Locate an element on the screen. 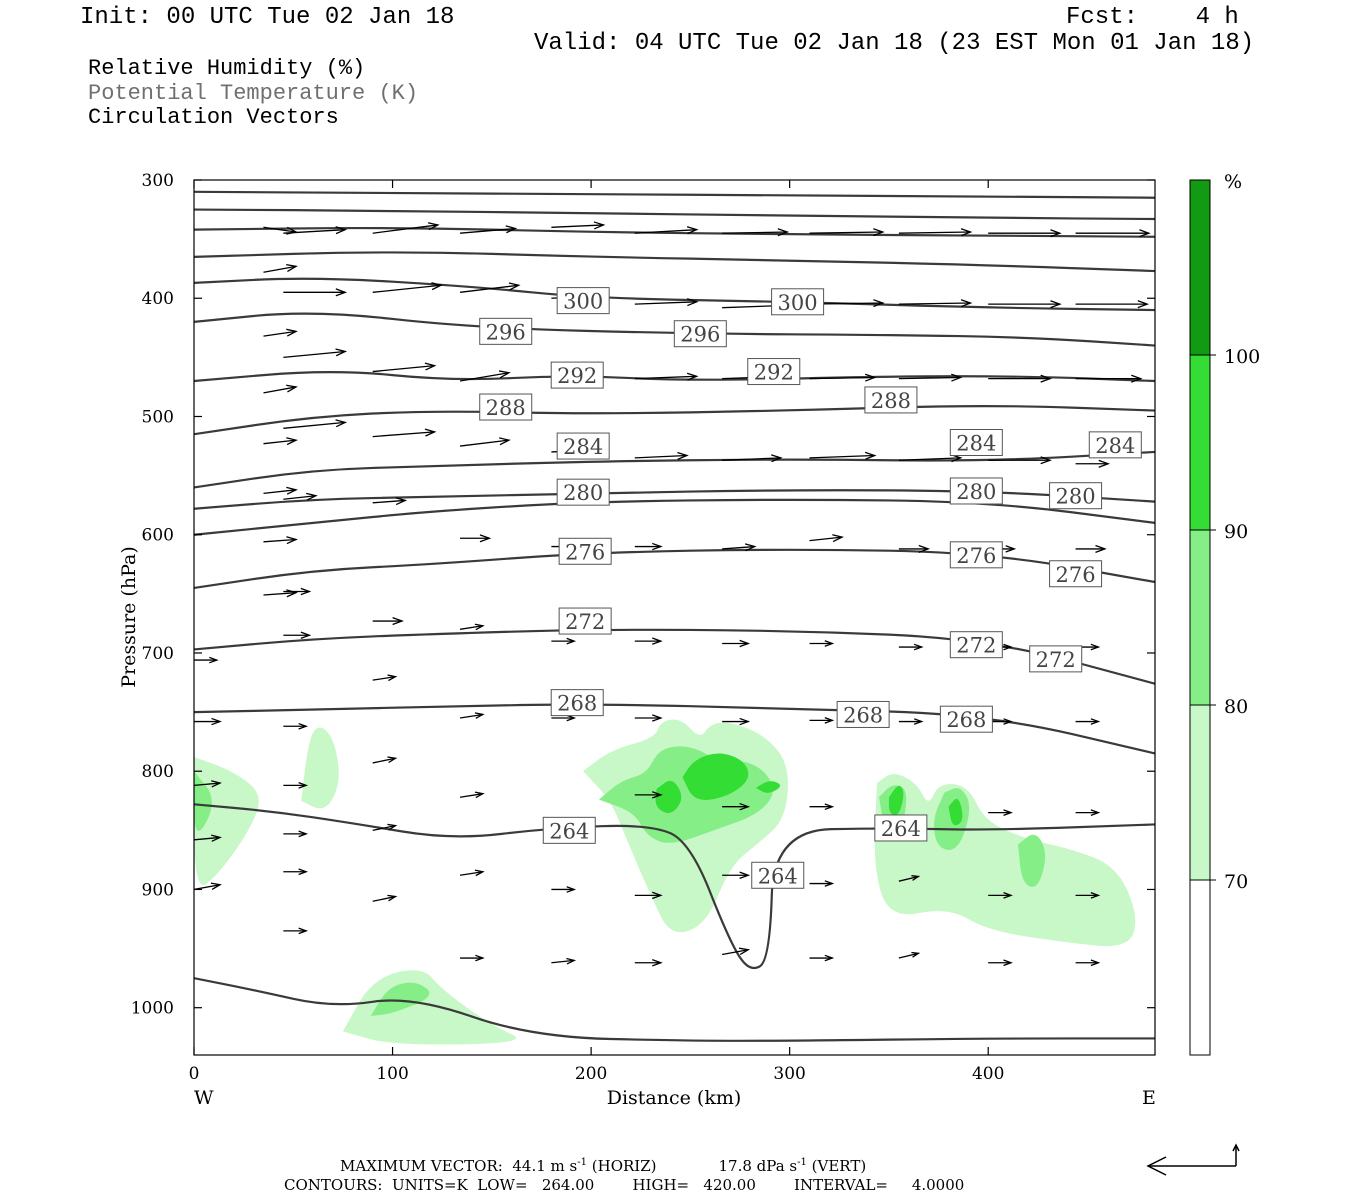  y-tick-label: 700 is located at coordinates (158, 654).